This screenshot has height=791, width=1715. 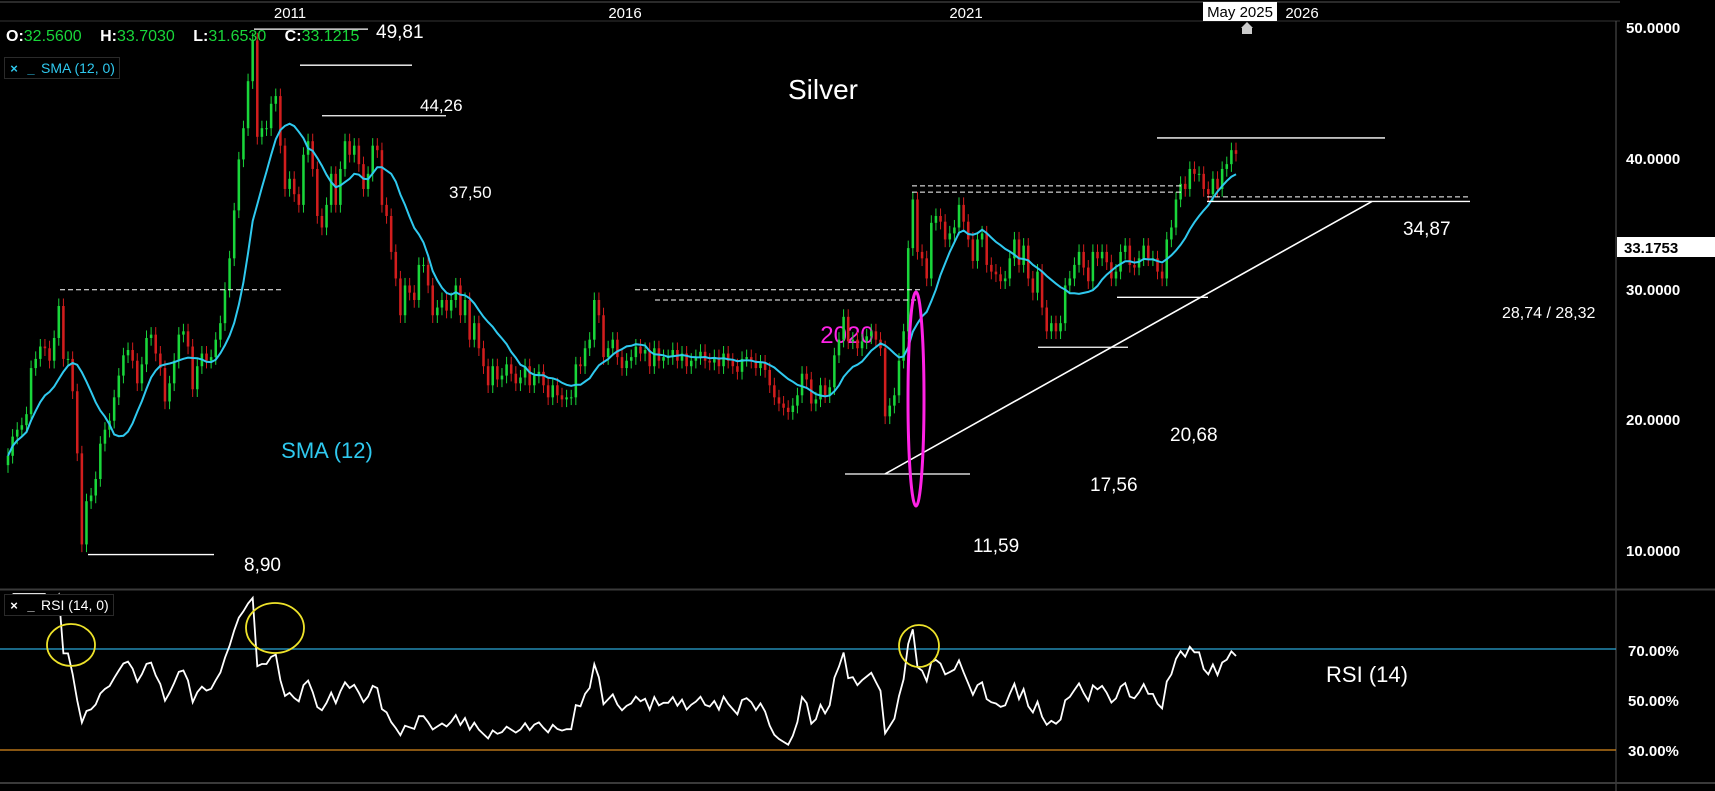 I want to click on level-label-2068: 20,68, so click(x=1194, y=435).